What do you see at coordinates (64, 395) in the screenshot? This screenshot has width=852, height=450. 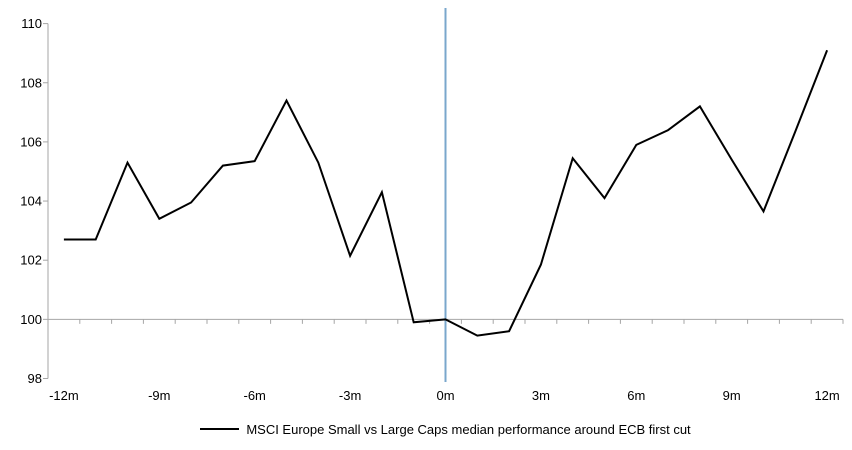 I see `x-axis-tick-label: -12m` at bounding box center [64, 395].